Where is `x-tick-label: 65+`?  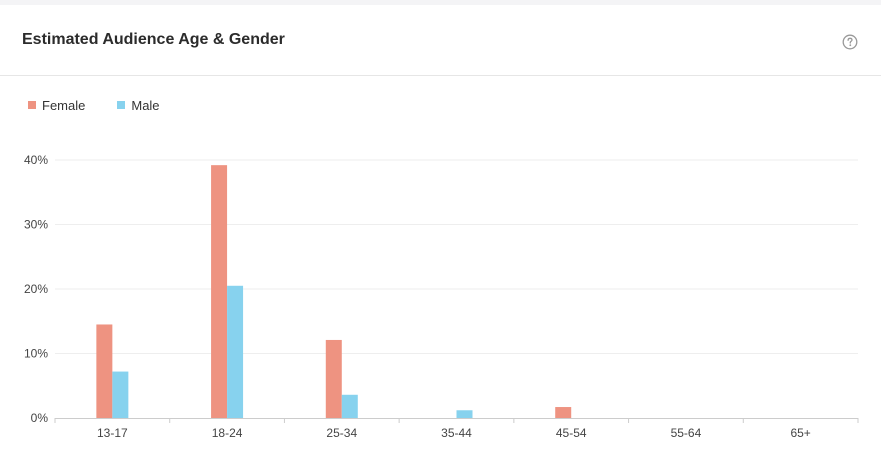
x-tick-label: 65+ is located at coordinates (800, 433).